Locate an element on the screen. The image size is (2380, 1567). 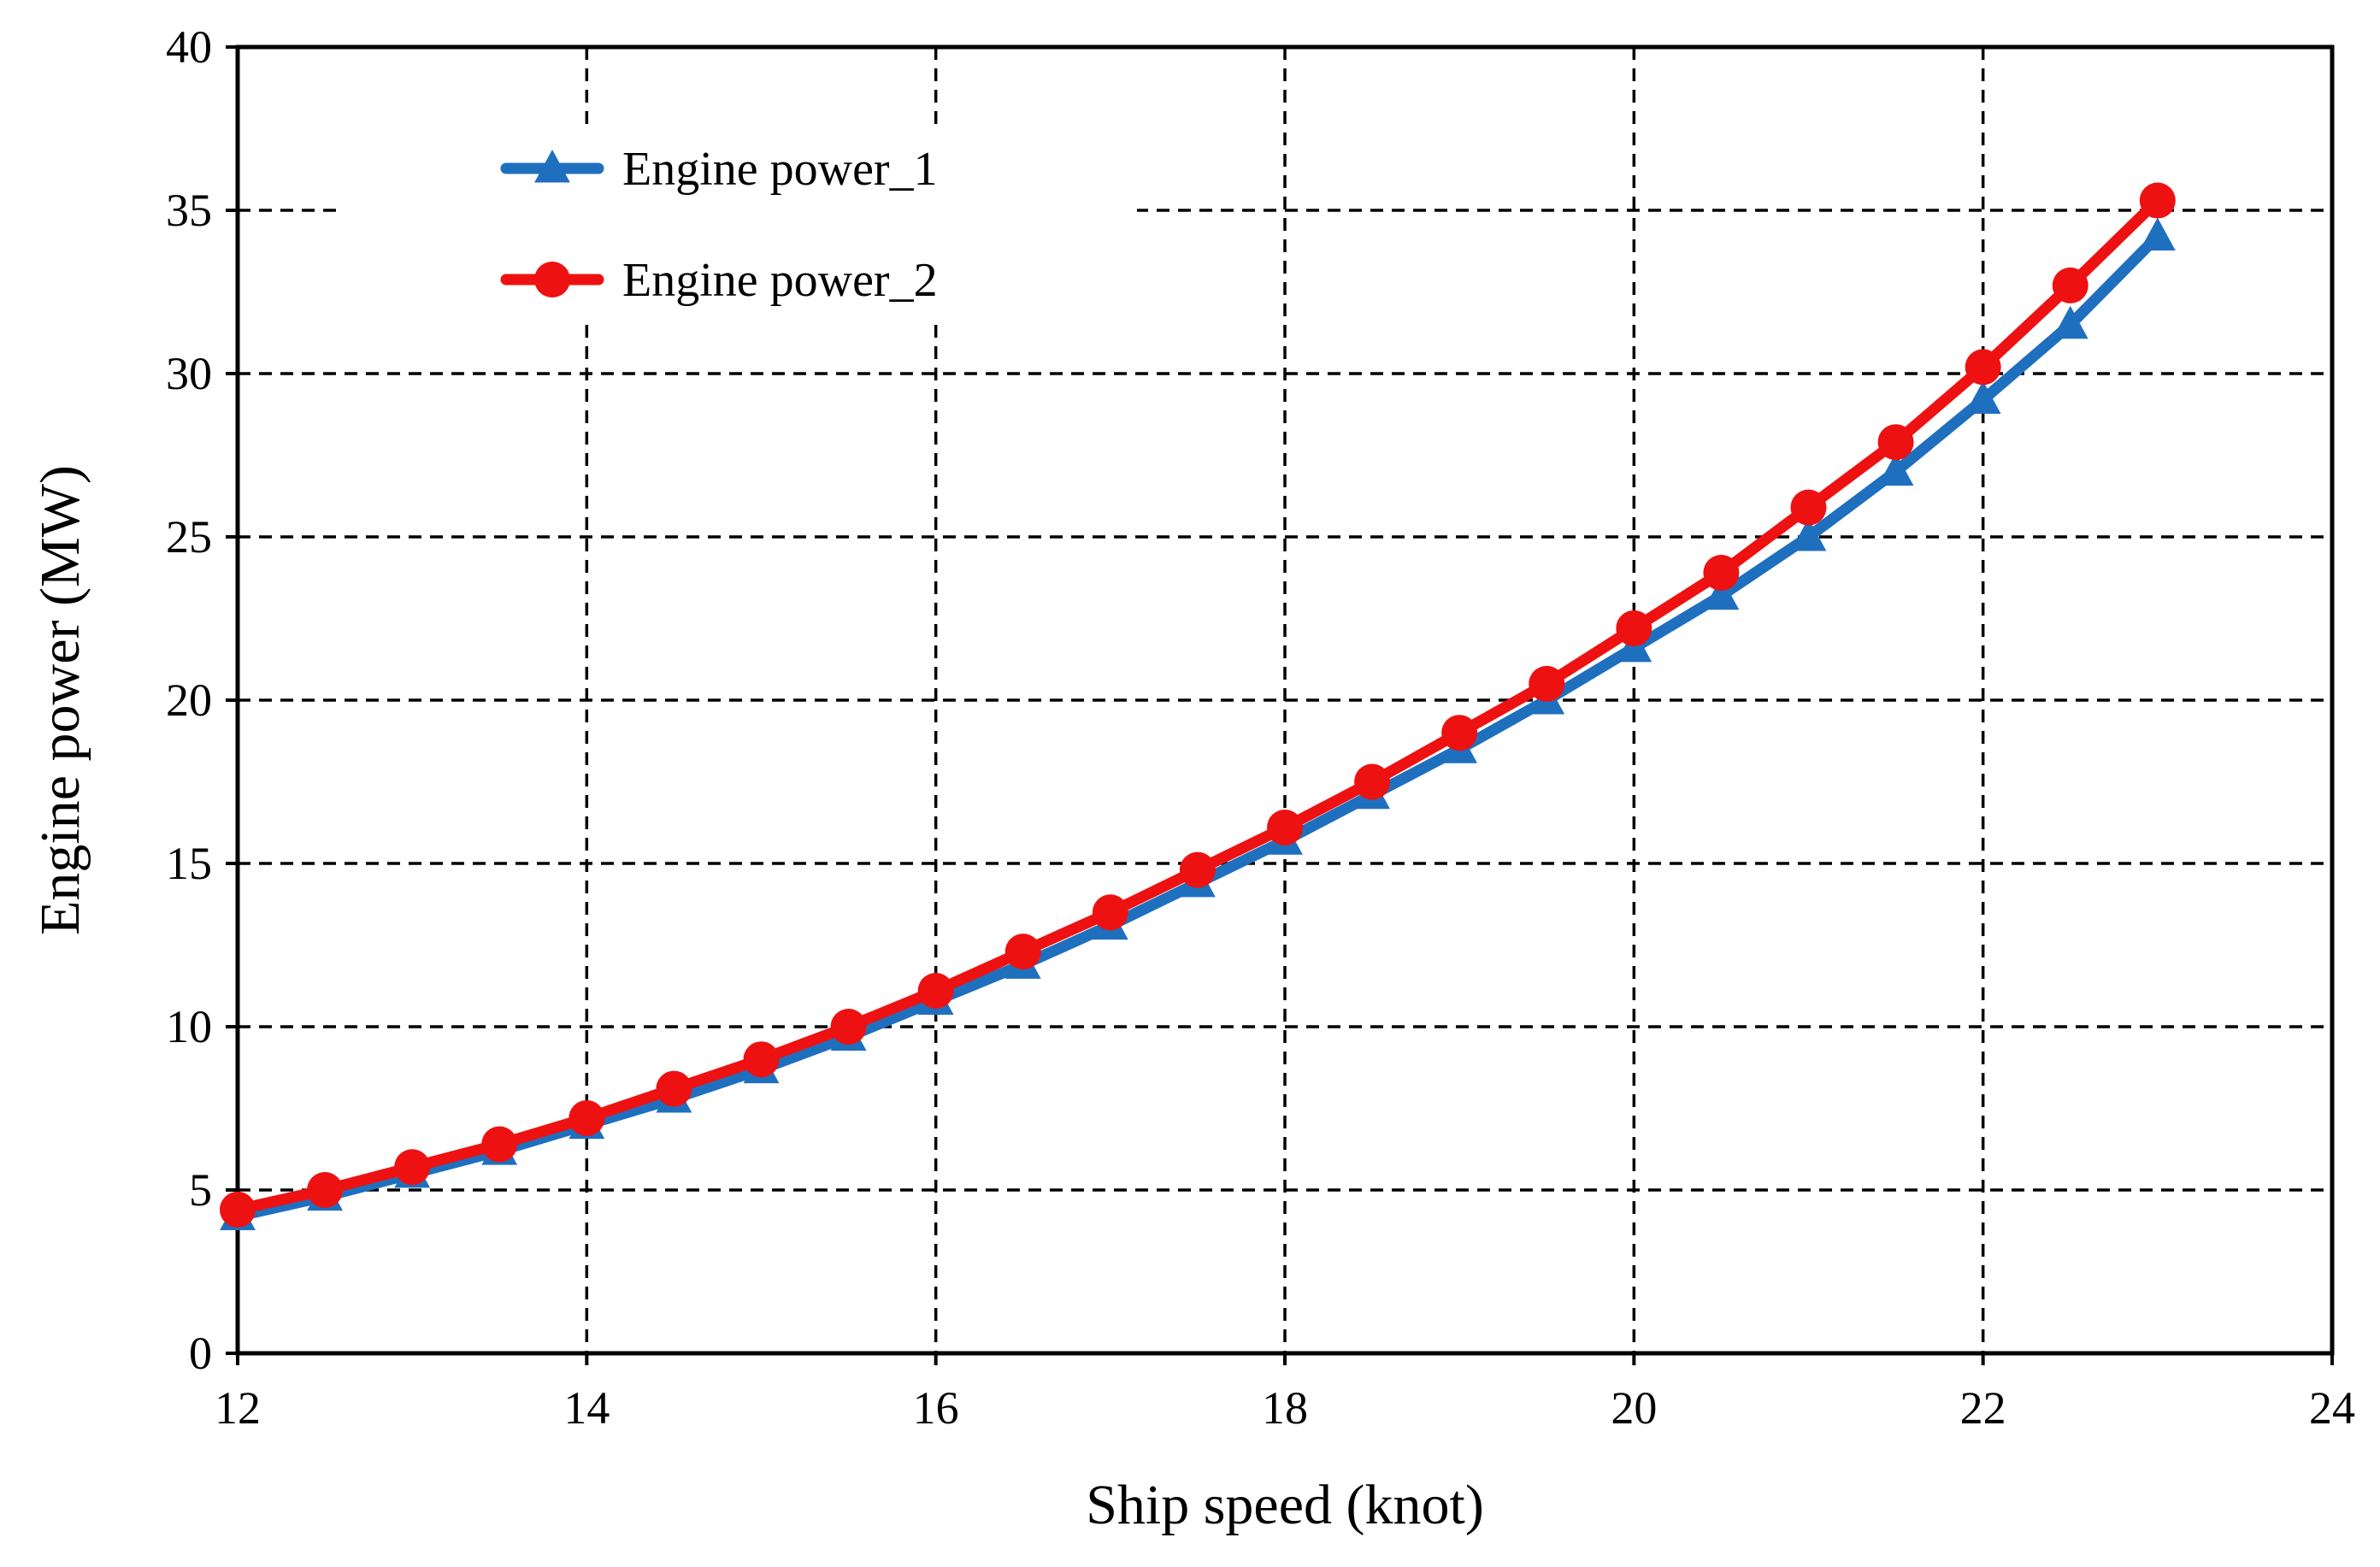
legend: Engine power_1 Engine power_2 is located at coordinates (740, 226).